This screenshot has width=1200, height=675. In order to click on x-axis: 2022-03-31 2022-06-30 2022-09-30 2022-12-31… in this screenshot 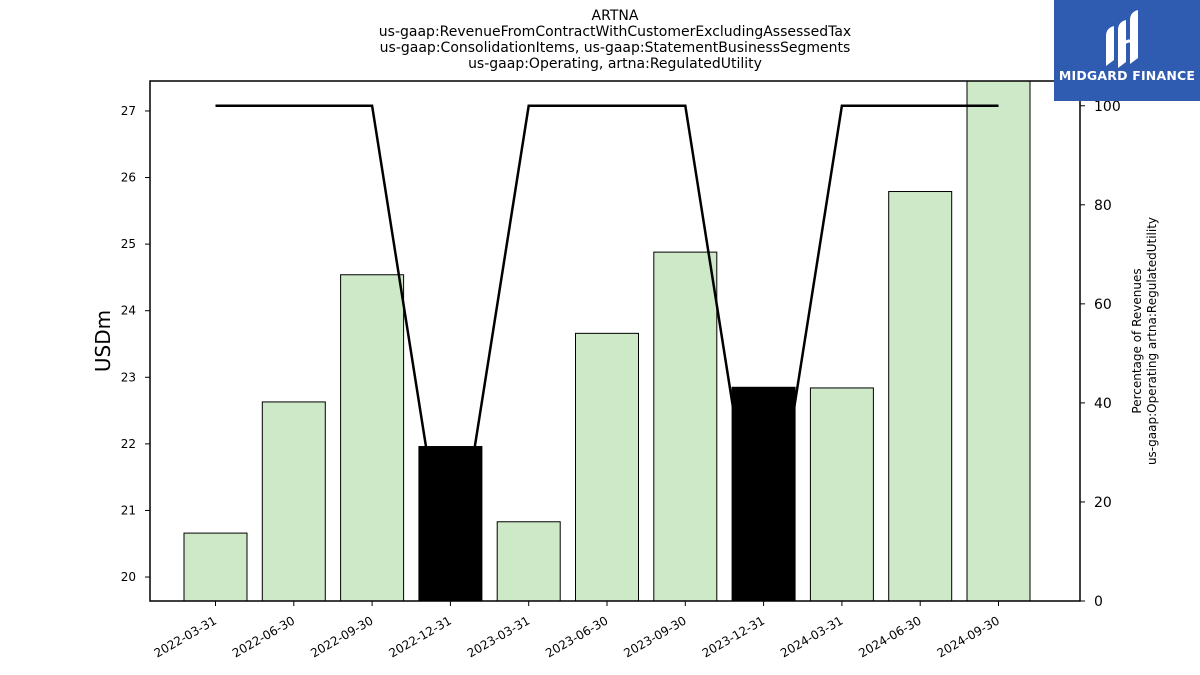, I will do `click(577, 630)`.